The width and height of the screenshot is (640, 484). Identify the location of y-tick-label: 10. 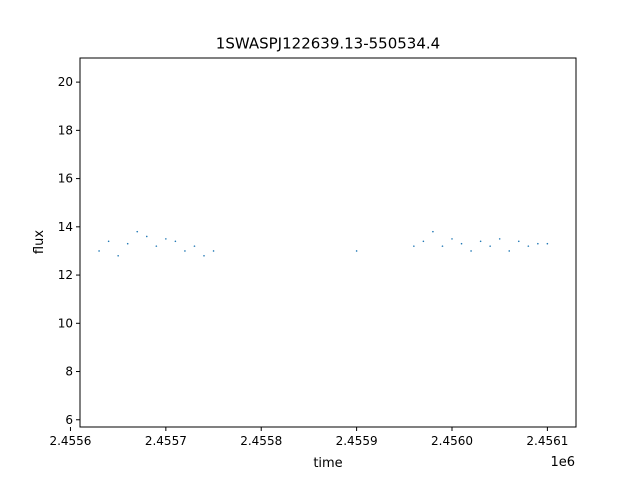
(65, 323).